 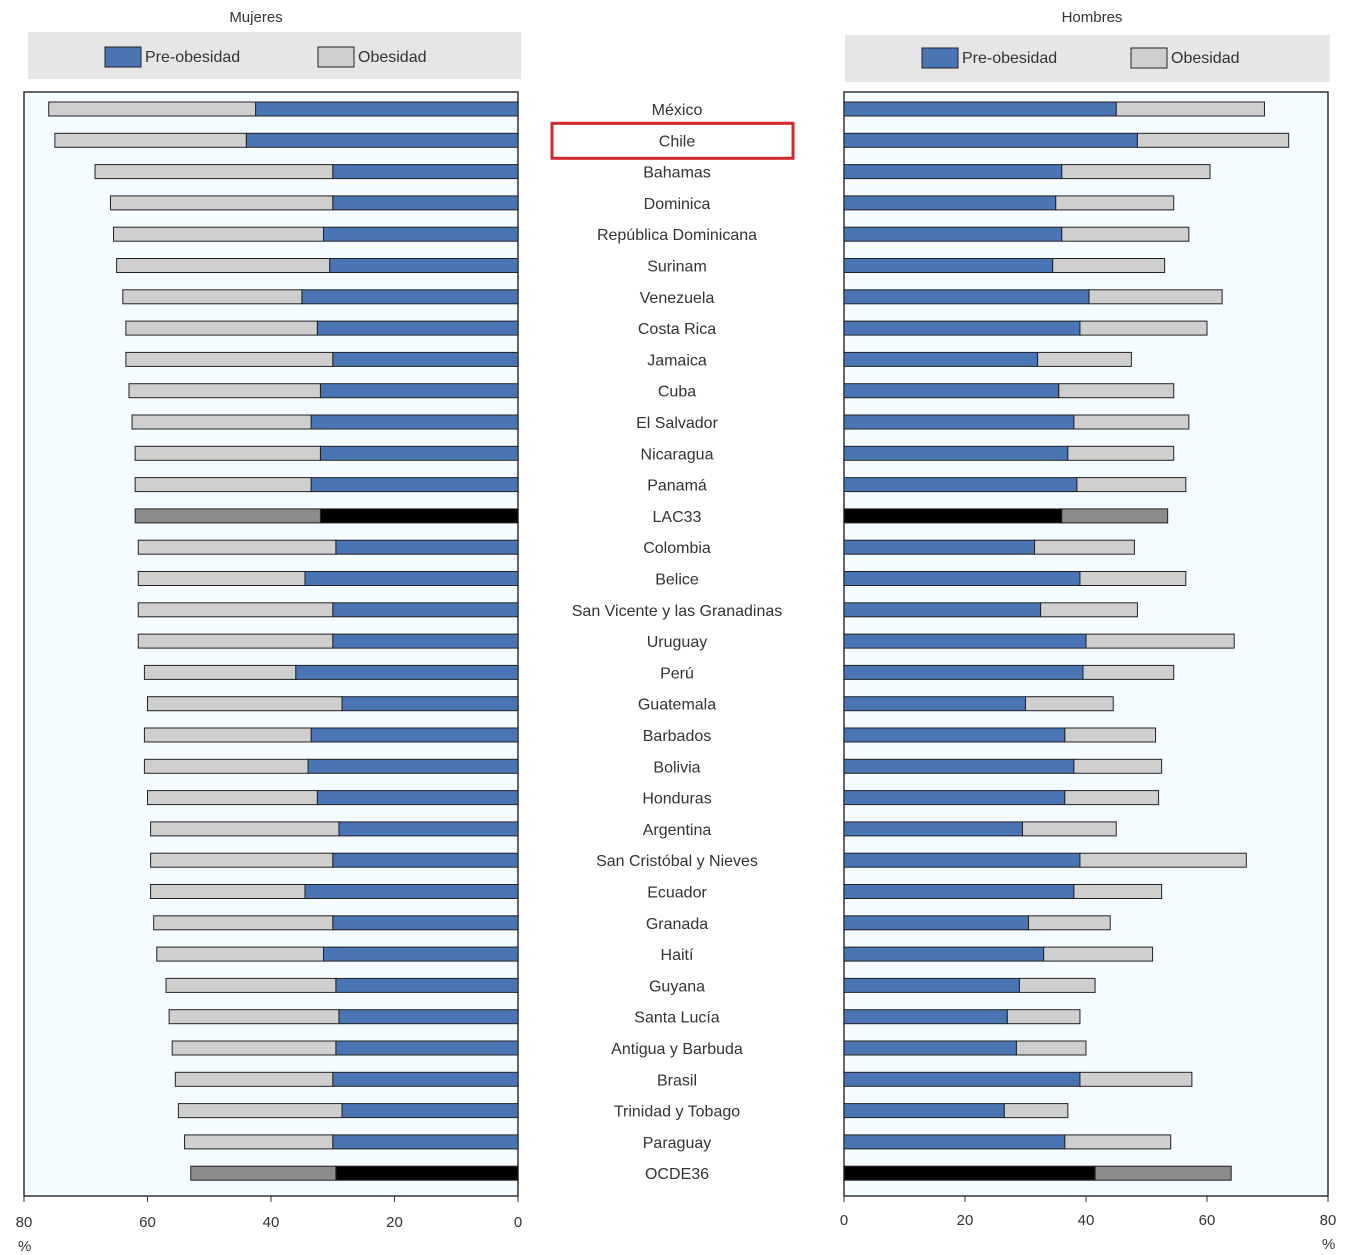 I want to click on bar-mujeres-pre-republica-dominicana, so click(x=420, y=234).